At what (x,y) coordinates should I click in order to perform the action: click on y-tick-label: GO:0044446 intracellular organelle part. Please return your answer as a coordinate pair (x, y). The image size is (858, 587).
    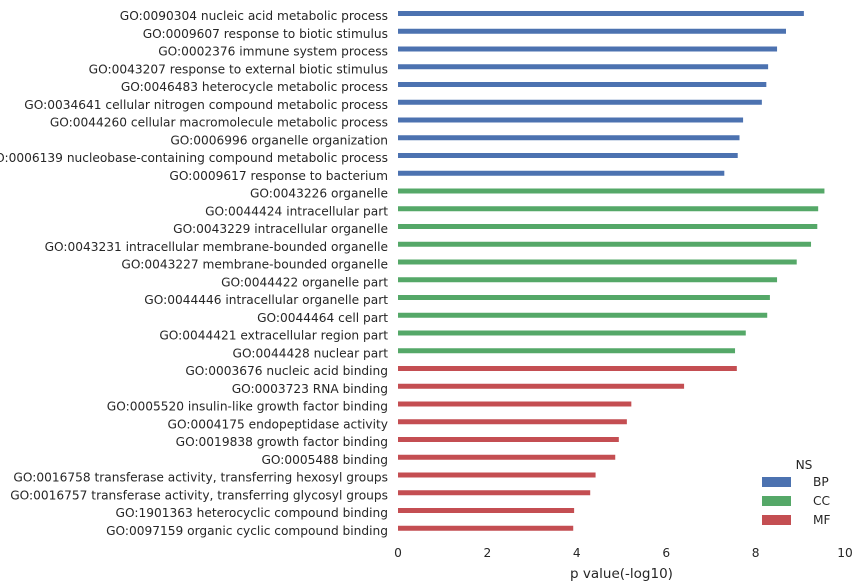
    Looking at the image, I should click on (266, 300).